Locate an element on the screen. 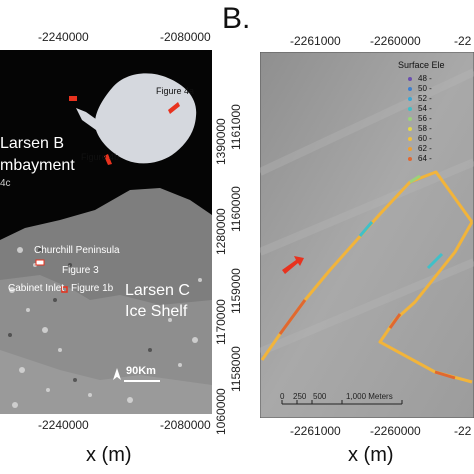  right-x-tick-top: -2261000 is located at coordinates (315, 41).